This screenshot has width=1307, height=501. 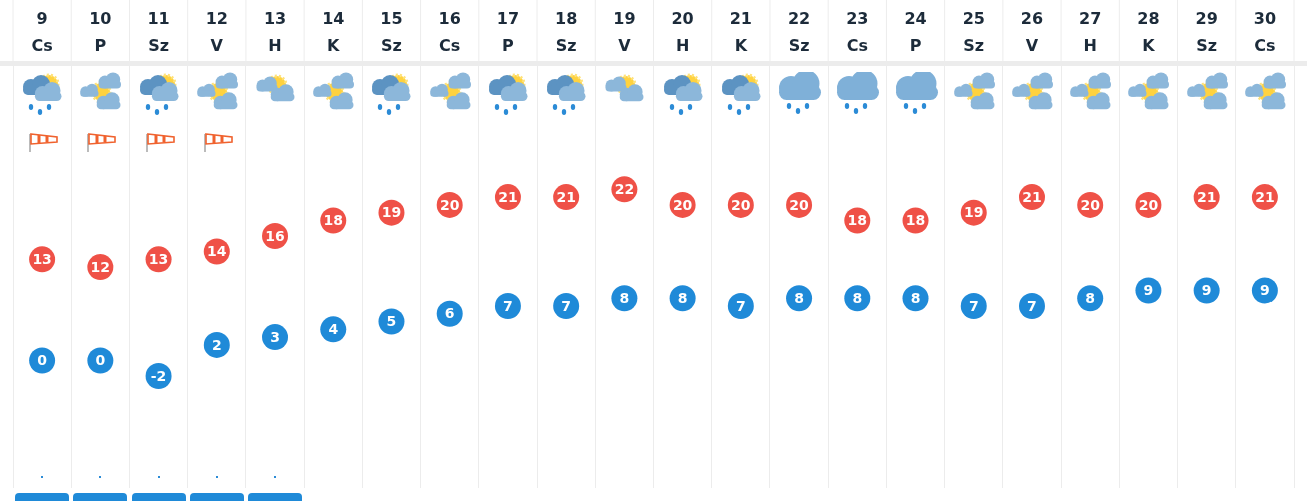 What do you see at coordinates (857, 31) in the screenshot?
I see `x-tick-label: 23 Cs` at bounding box center [857, 31].